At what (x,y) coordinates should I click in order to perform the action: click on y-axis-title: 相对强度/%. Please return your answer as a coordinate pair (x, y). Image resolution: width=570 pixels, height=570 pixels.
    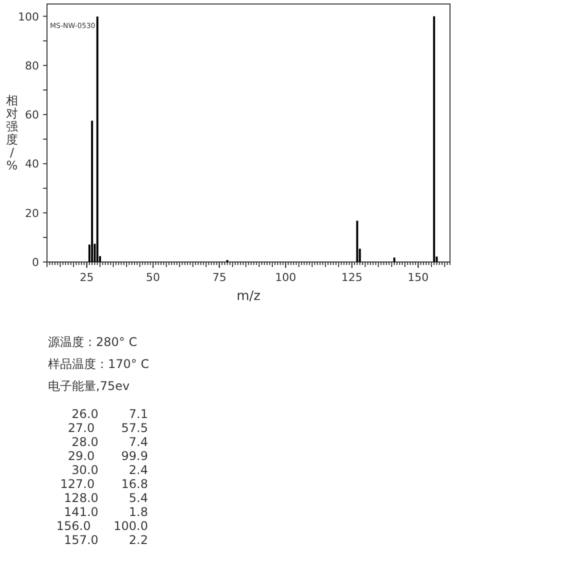
    Looking at the image, I should click on (12, 133).